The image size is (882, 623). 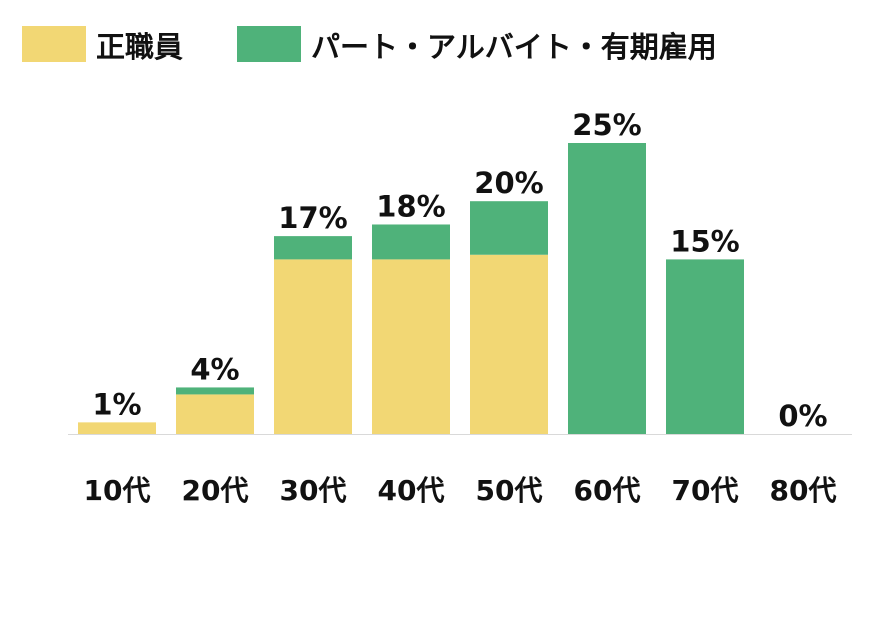 I want to click on category-labels: 10代 20代 30代 40代 50代 60代 70代 80代, so click(x=460, y=490).